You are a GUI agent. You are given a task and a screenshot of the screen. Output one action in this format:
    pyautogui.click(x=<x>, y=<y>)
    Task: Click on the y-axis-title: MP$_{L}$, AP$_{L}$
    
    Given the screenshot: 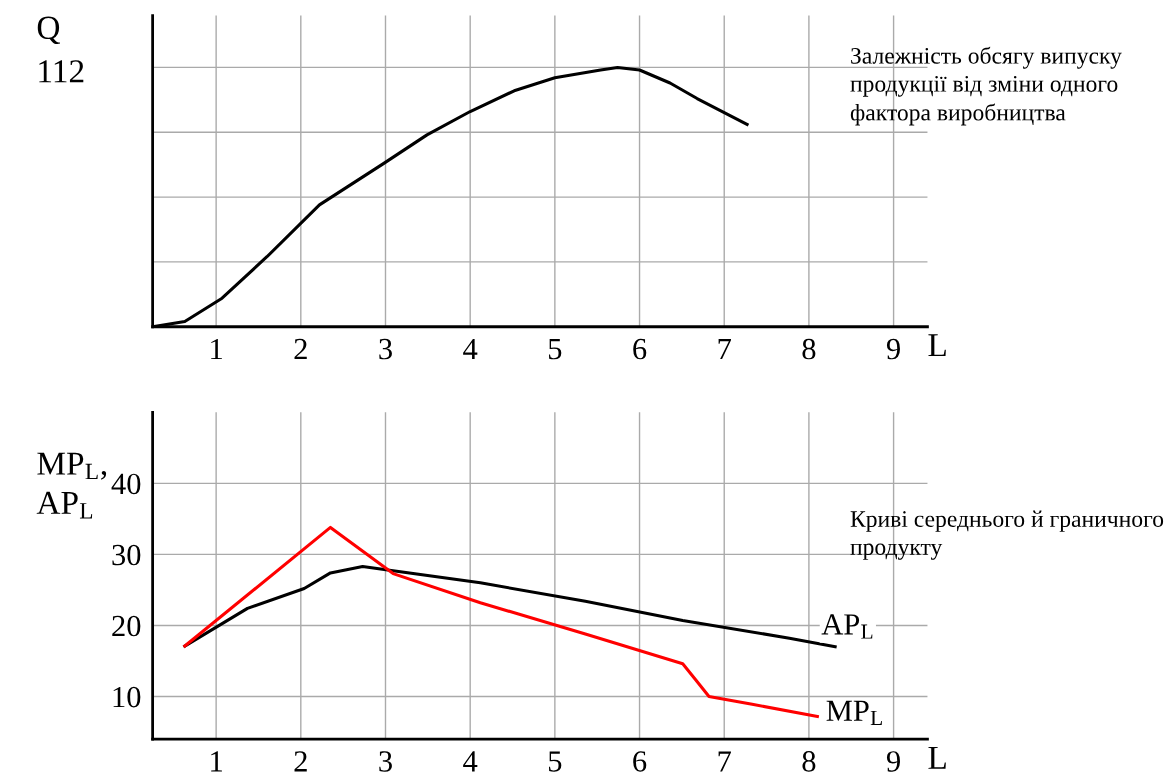 What is the action you would take?
    pyautogui.click(x=71, y=485)
    